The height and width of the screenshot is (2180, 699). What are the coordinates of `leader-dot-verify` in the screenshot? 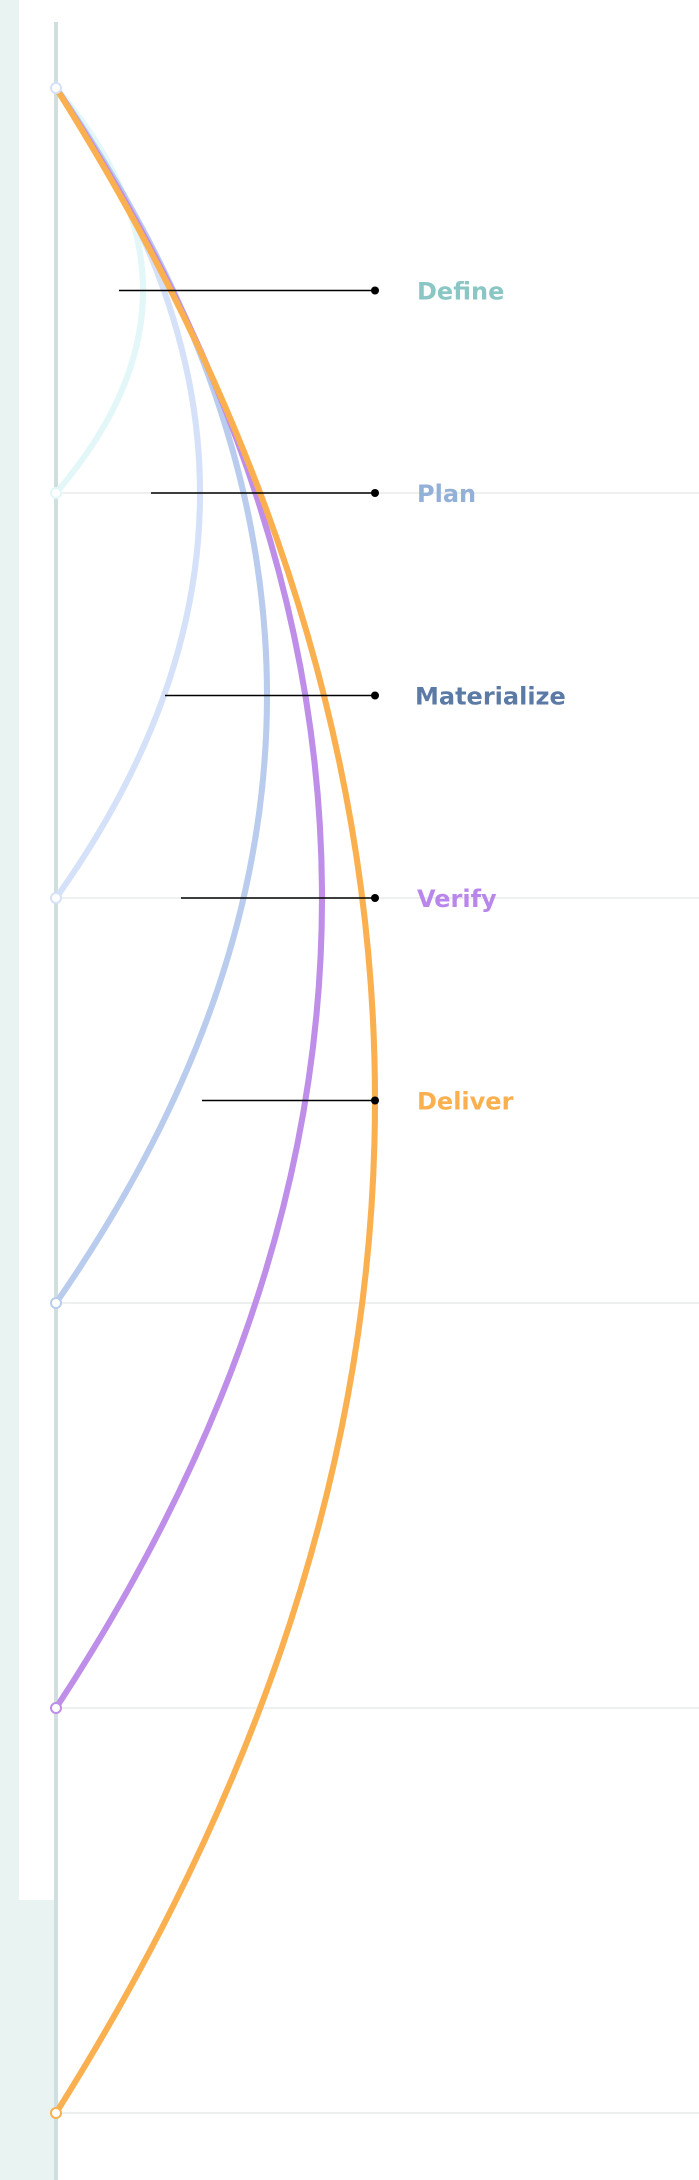 It's located at (375, 898).